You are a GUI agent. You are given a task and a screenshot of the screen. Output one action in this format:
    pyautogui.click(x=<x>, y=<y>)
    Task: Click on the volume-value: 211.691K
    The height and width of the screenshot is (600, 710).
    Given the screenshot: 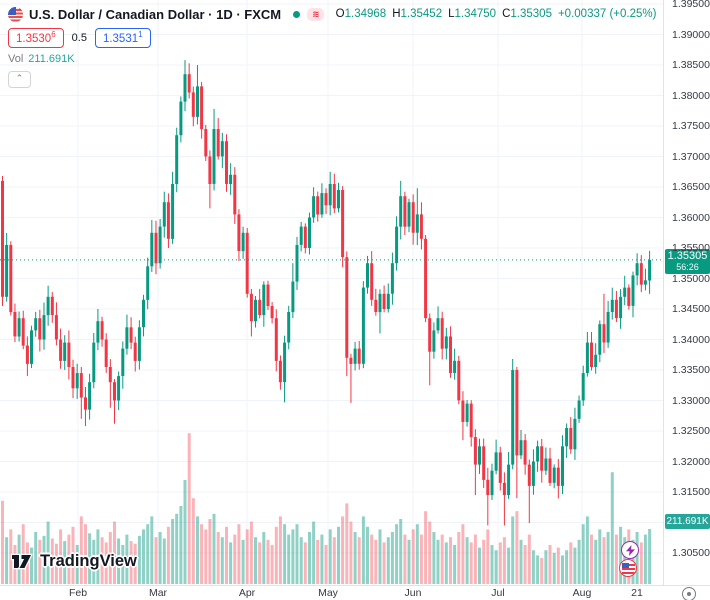 What is the action you would take?
    pyautogui.click(x=51, y=59)
    